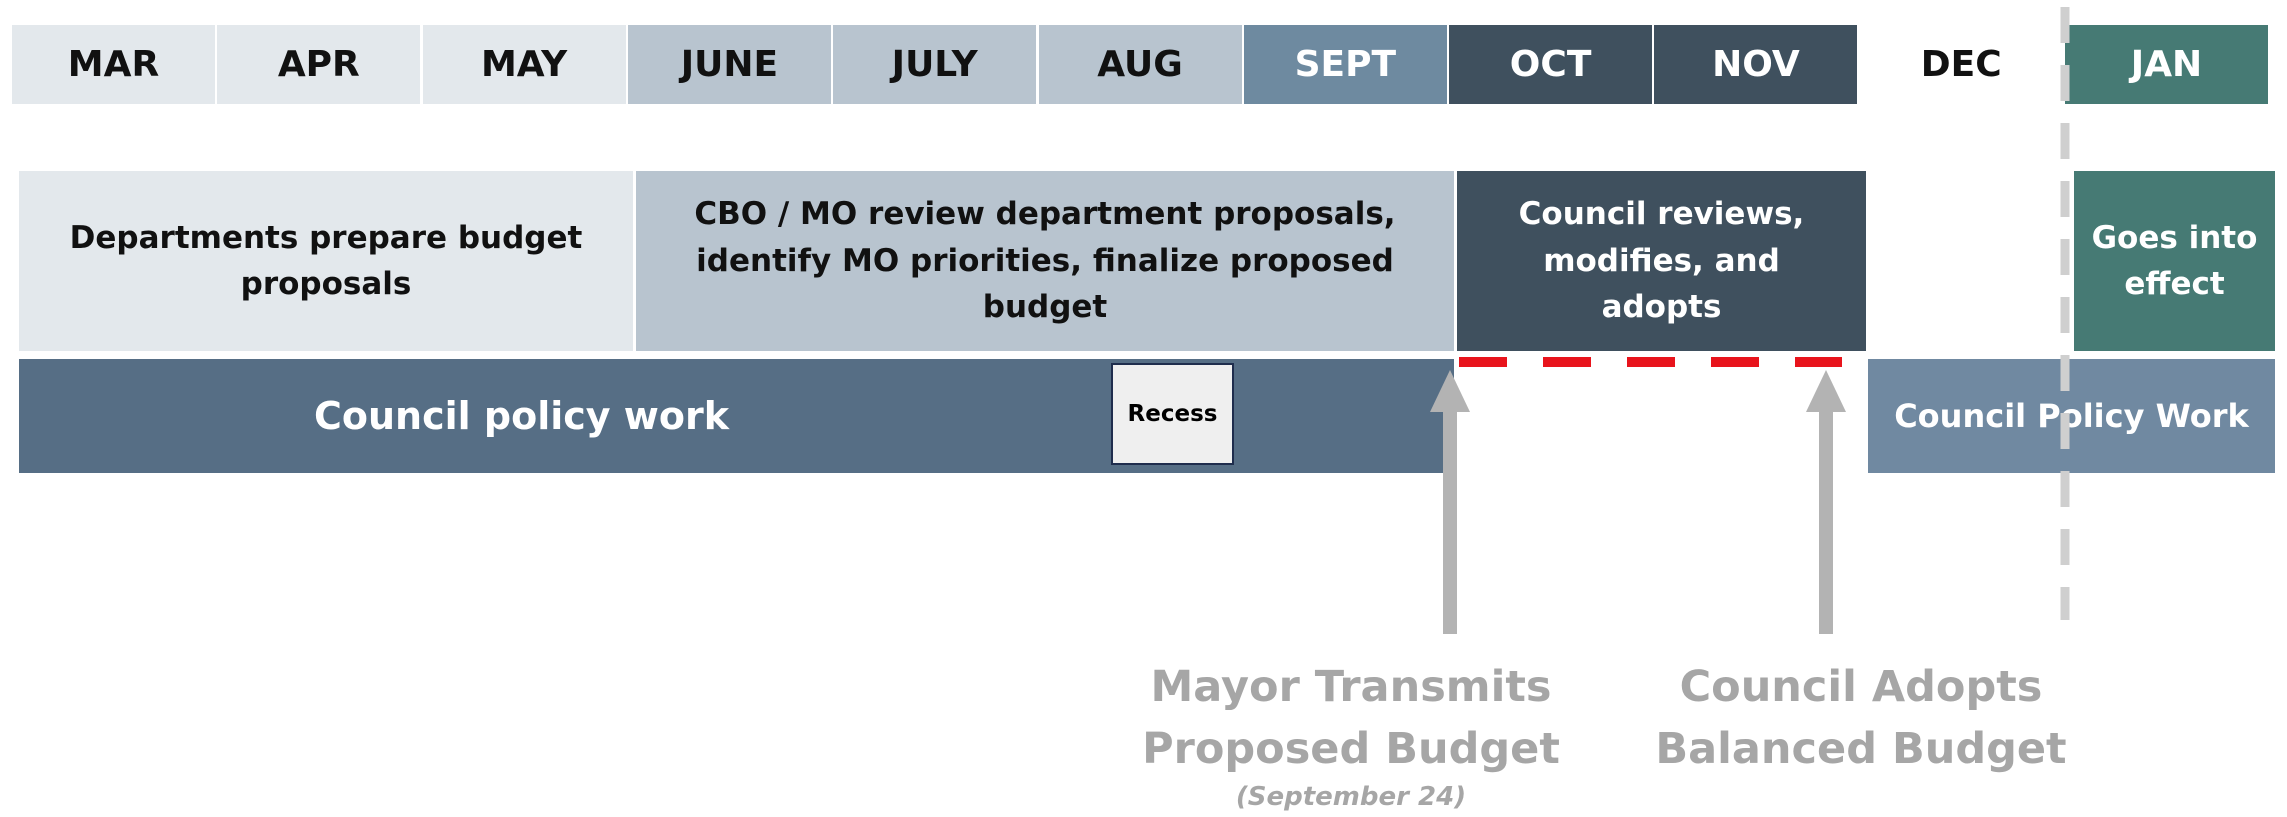 This screenshot has height=817, width=2287. I want to click on phase-box: Council reviews, modifies, and adopts, so click(1661, 261).